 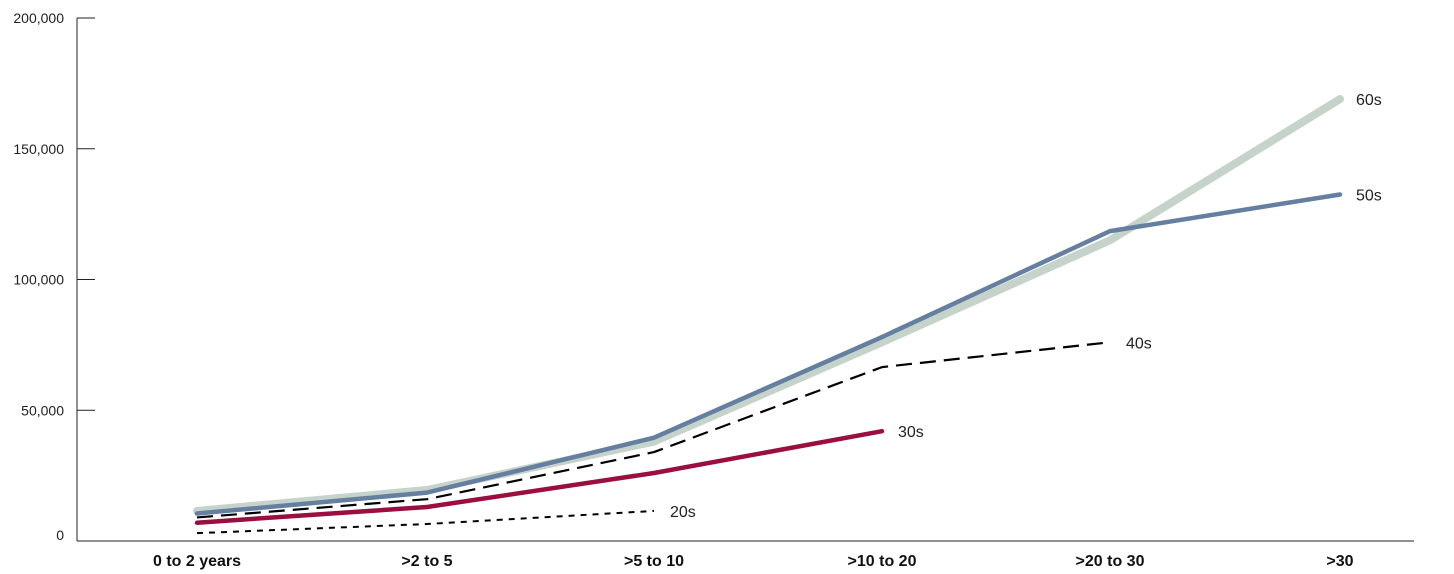 I want to click on x-tick-label: >10 to 20, so click(x=882, y=561).